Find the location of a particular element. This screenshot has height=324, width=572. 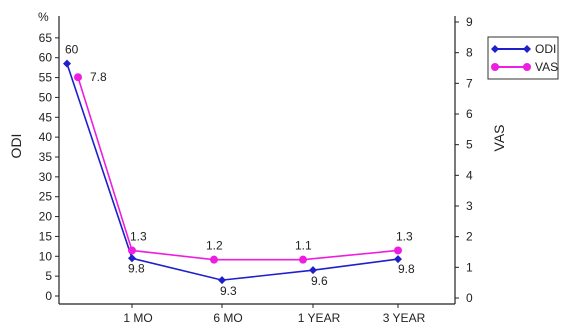

right-tick-label: 5 is located at coordinates (469, 145).